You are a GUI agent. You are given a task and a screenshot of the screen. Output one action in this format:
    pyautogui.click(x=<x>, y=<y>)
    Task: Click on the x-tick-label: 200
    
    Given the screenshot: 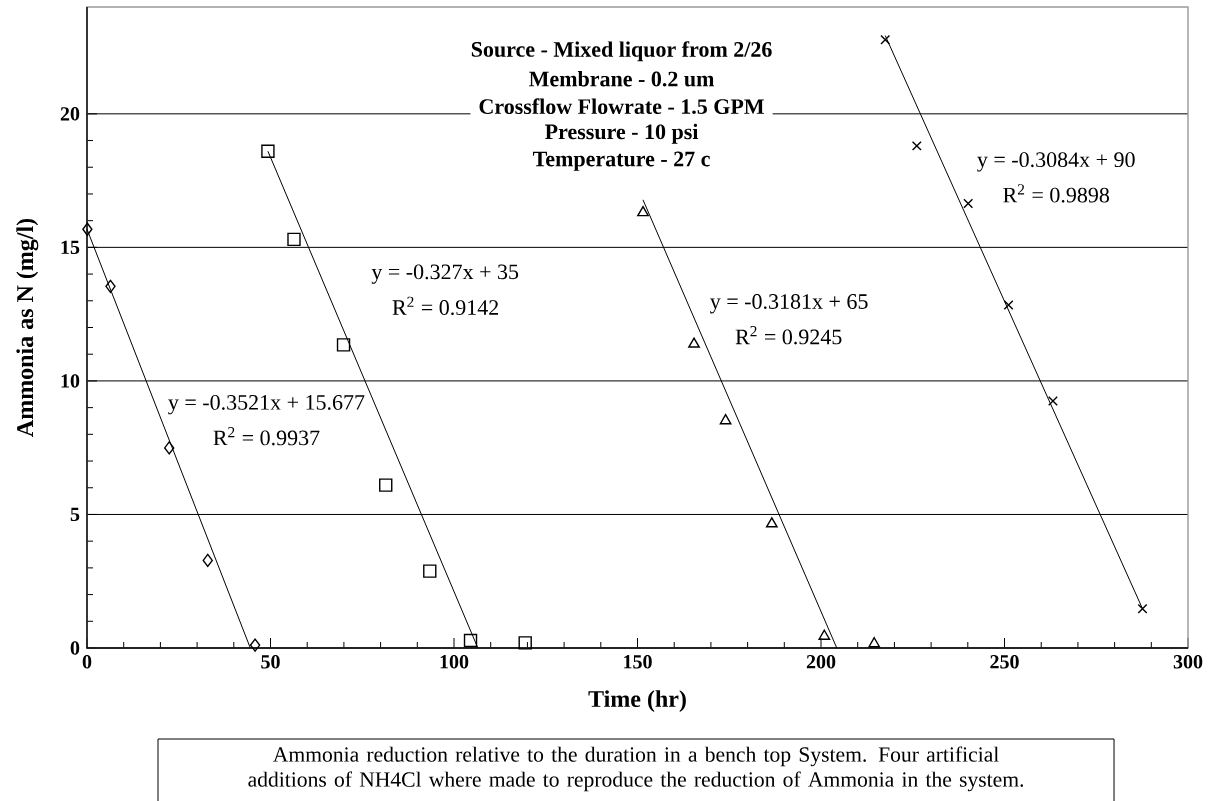 What is the action you would take?
    pyautogui.click(x=821, y=662)
    